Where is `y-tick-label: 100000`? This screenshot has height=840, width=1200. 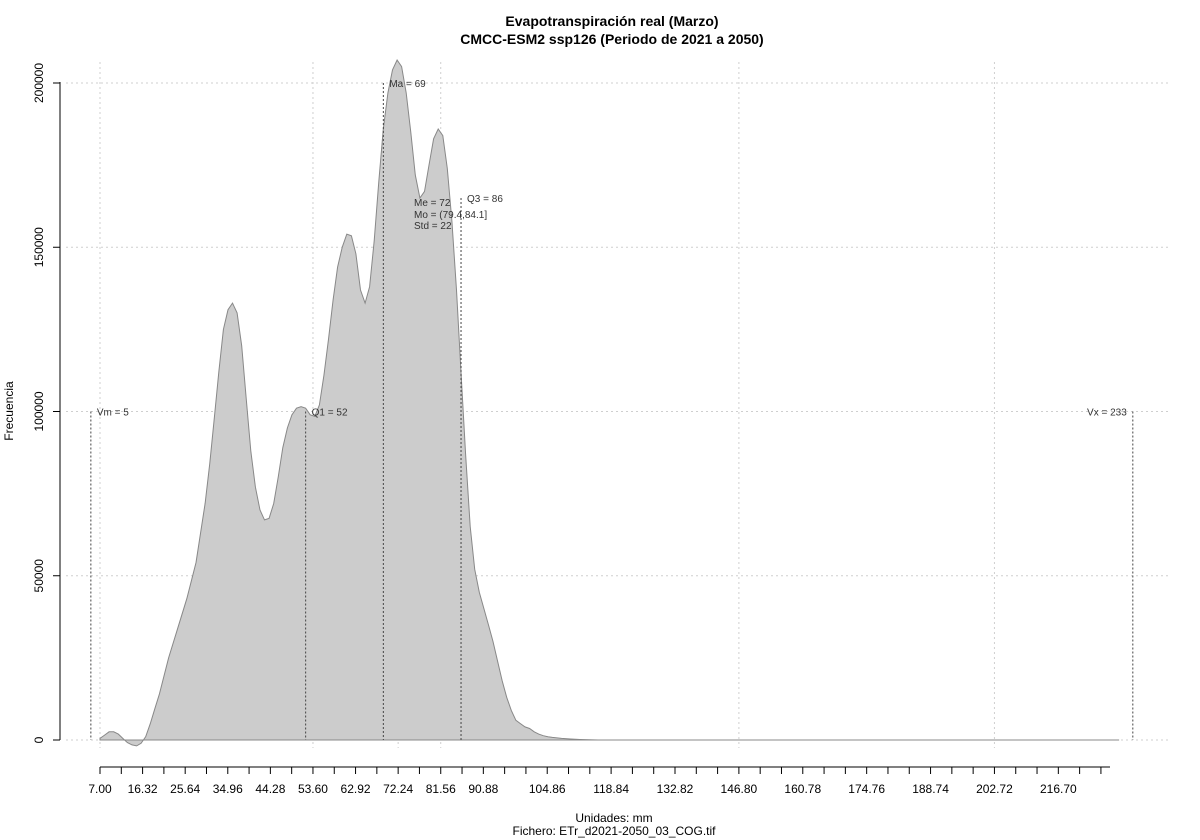
y-tick-label: 100000 is located at coordinates (39, 411).